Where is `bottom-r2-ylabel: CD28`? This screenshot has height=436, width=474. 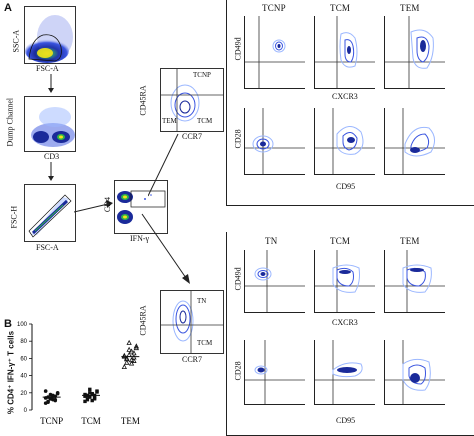
bottom-r2-ylabel: CD28 is located at coordinates (238, 371).